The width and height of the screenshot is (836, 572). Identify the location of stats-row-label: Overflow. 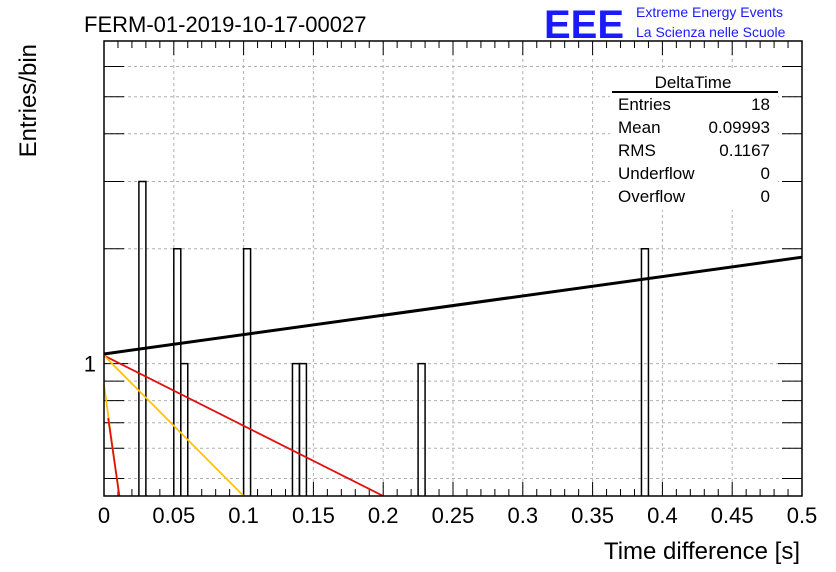
(652, 196).